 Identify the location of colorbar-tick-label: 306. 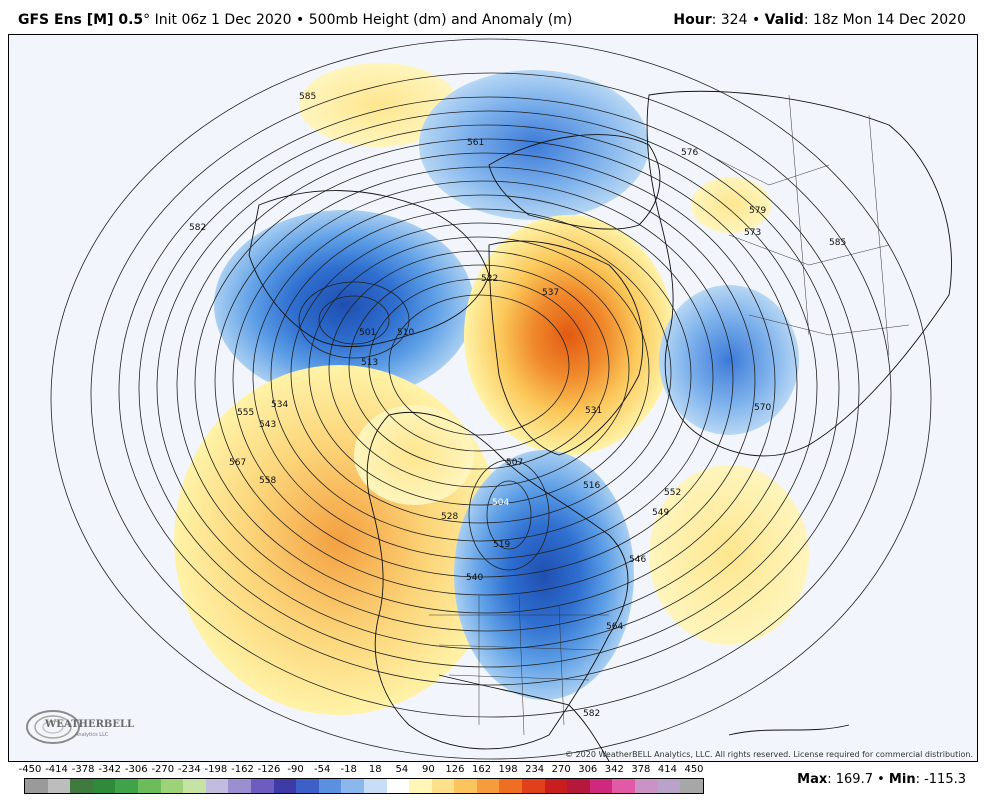
(588, 769).